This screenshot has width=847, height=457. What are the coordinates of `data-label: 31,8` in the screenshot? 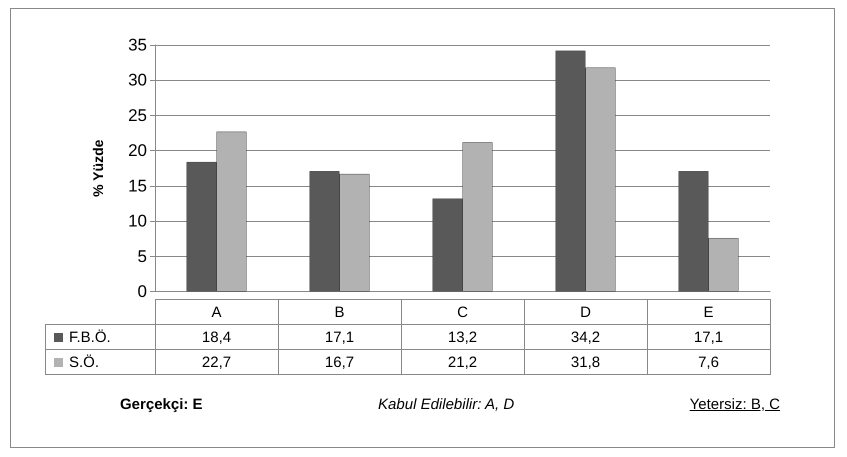 It's located at (585, 362).